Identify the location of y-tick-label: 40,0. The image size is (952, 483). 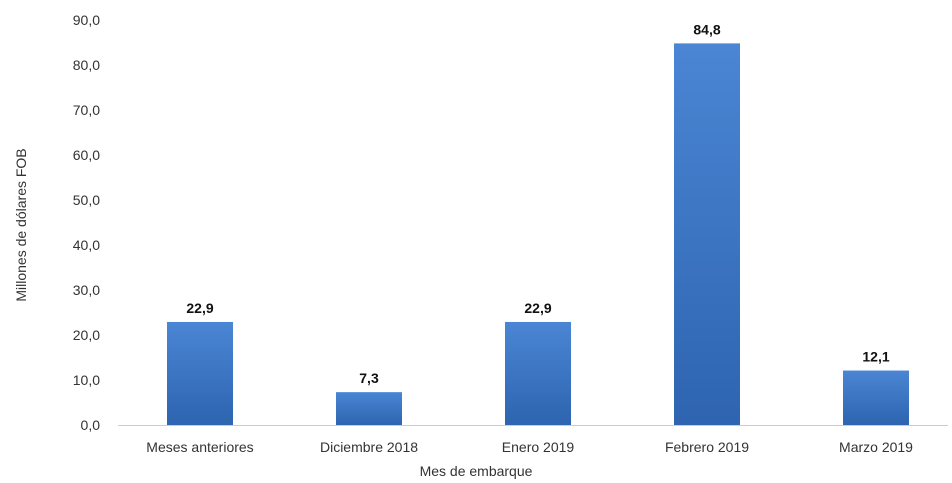
(86, 245).